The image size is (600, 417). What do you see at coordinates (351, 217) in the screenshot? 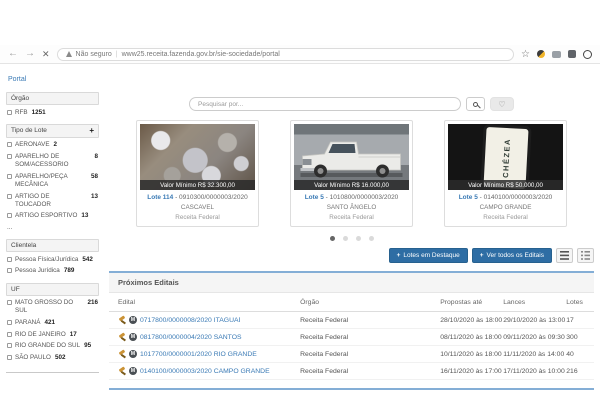
I see `lot-organ: Receita Federal` at bounding box center [351, 217].